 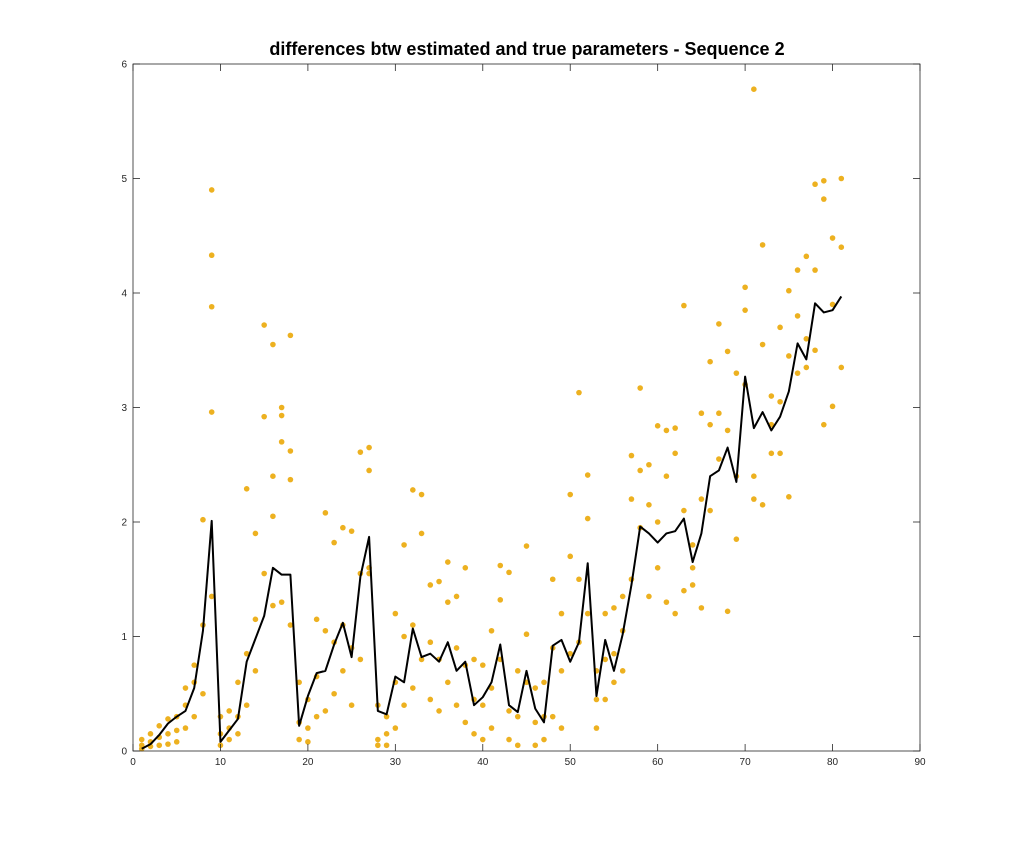 I want to click on y-tick-label: 3, so click(x=124, y=408).